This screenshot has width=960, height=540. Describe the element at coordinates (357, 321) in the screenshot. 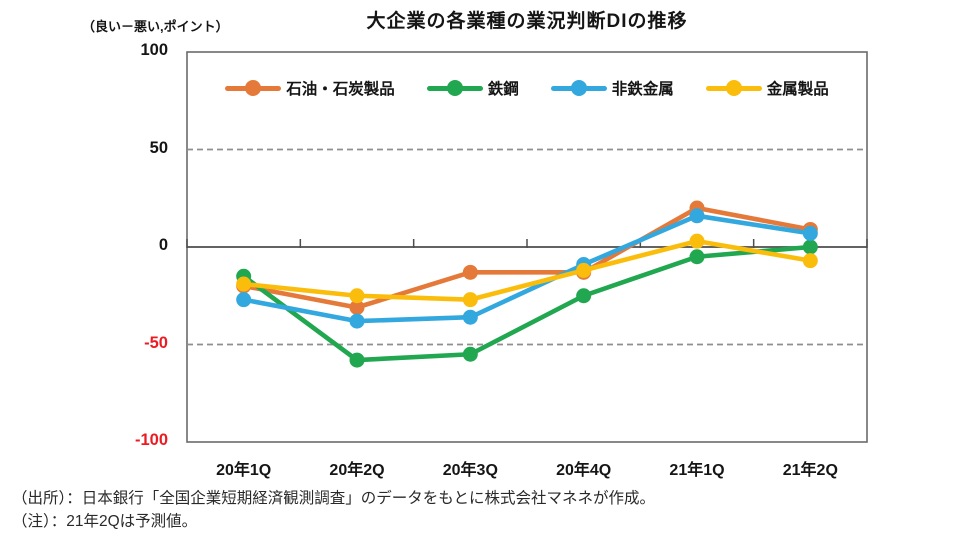

I see `data-point-s2-q1` at that location.